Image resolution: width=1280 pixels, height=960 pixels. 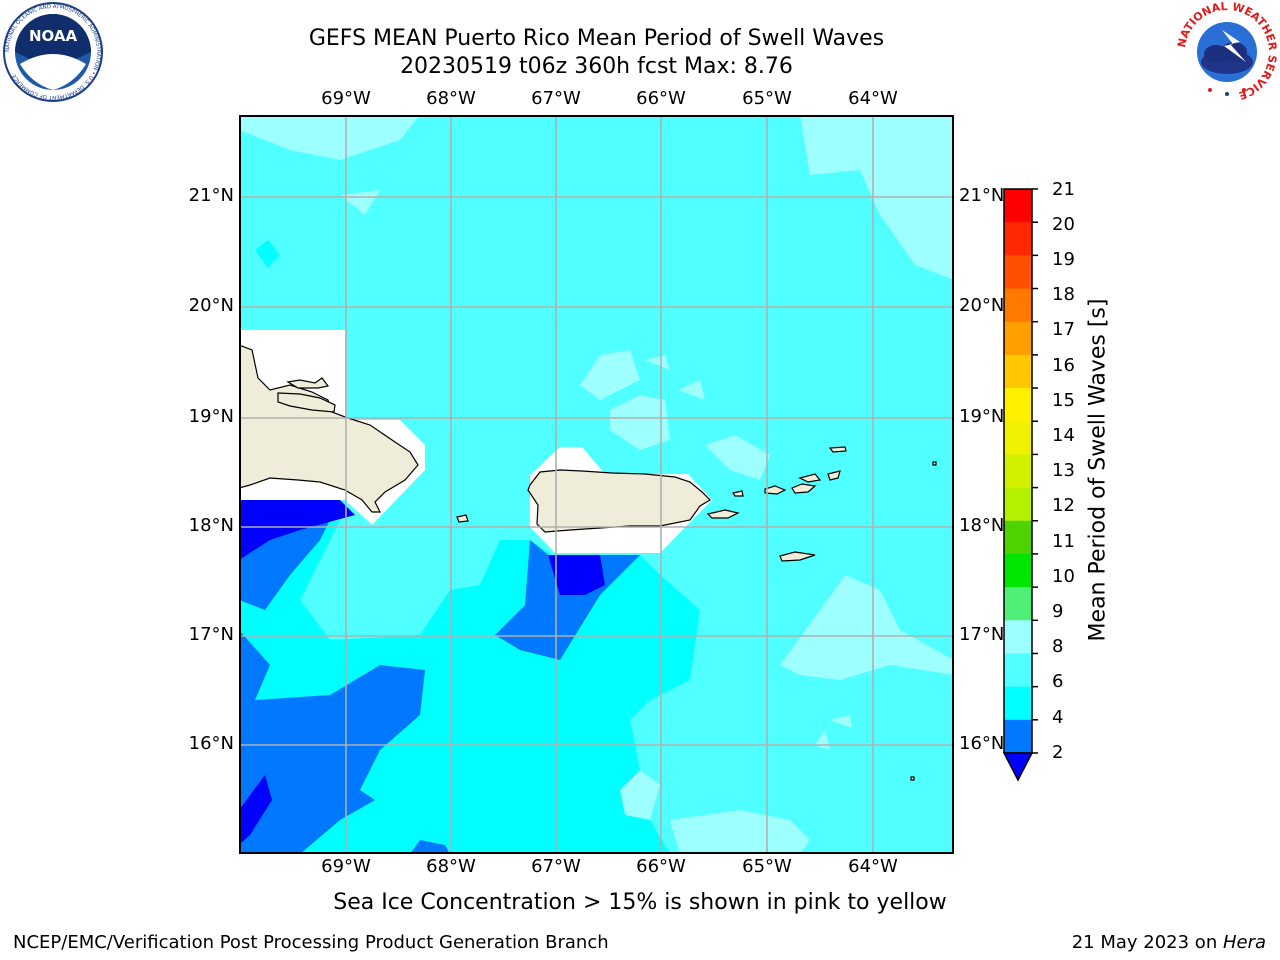 I want to click on lon-label-bottom: 64°W, so click(x=873, y=866).